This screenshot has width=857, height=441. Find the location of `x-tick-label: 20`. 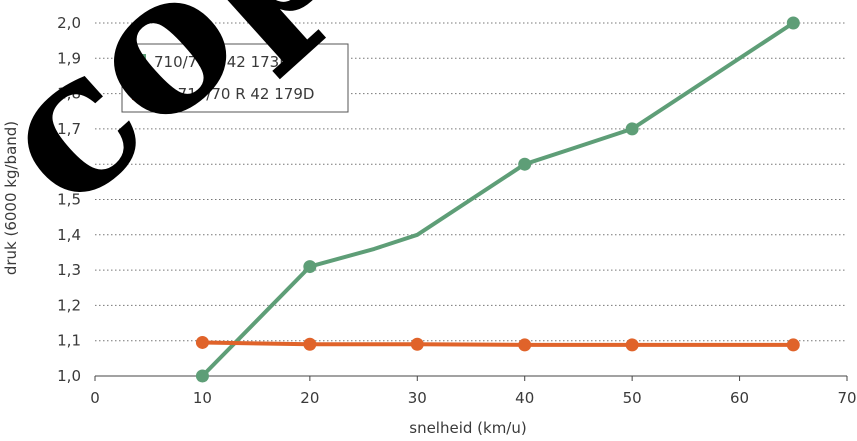

x-tick-label: 20 is located at coordinates (309, 398).